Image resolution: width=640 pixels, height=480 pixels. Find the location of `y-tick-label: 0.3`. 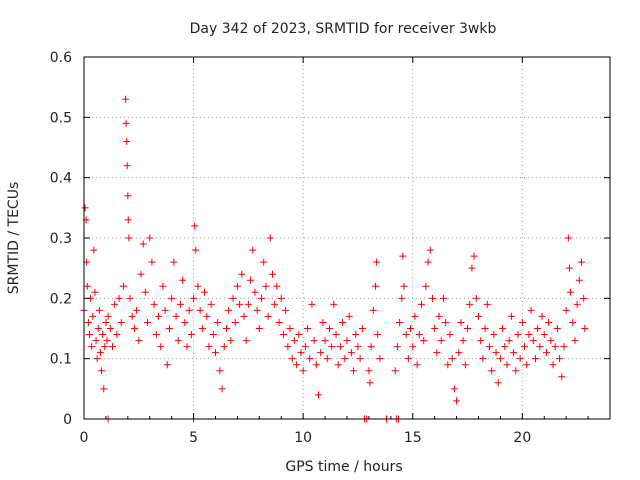

y-tick-label: 0.3 is located at coordinates (61, 239).